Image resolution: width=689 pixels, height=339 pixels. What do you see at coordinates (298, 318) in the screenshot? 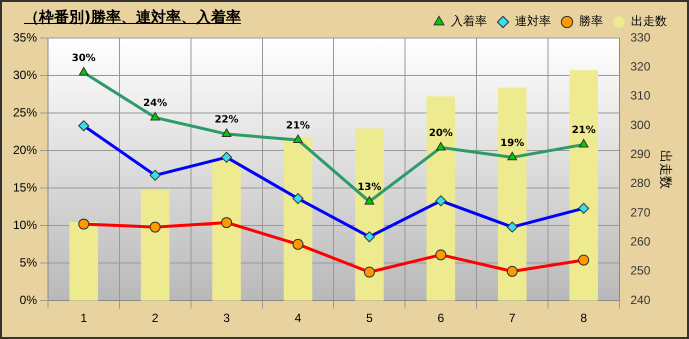
I see `x-tick-label: 4` at bounding box center [298, 318].